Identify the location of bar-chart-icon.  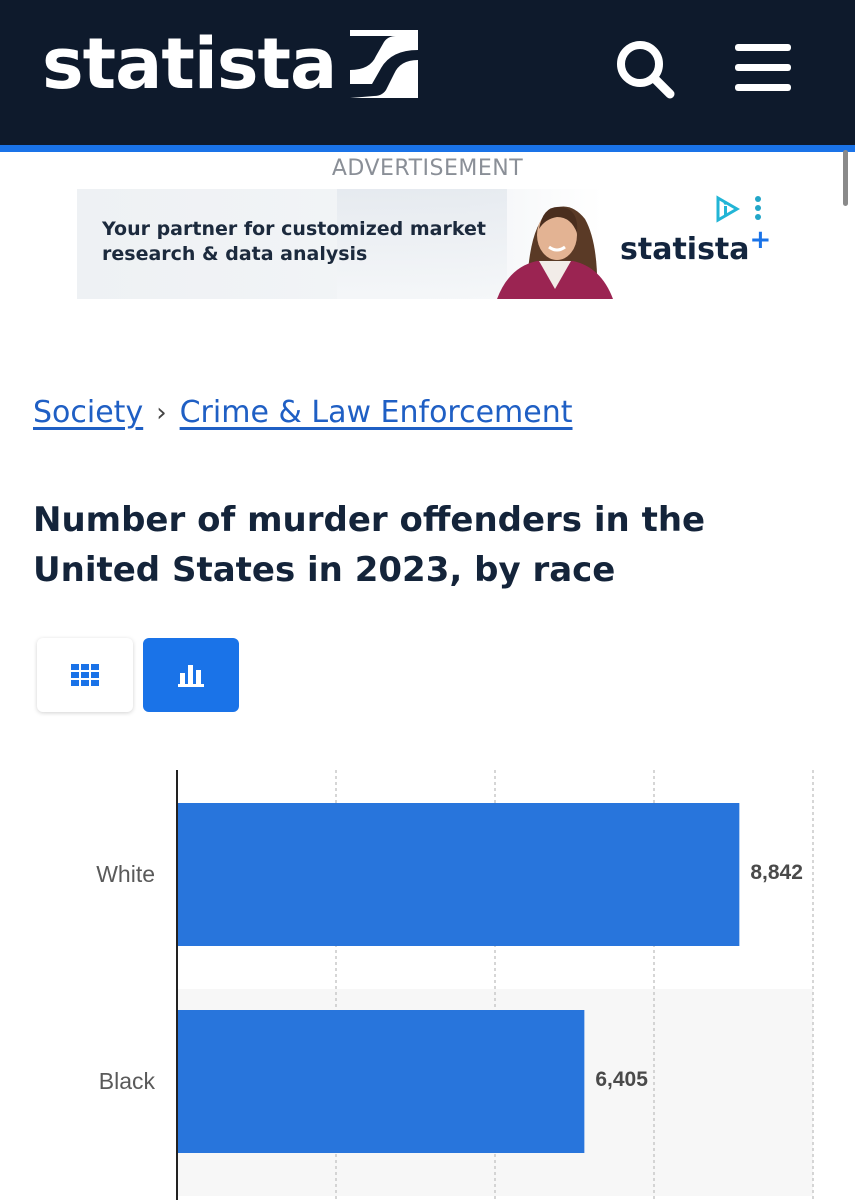
(191, 676).